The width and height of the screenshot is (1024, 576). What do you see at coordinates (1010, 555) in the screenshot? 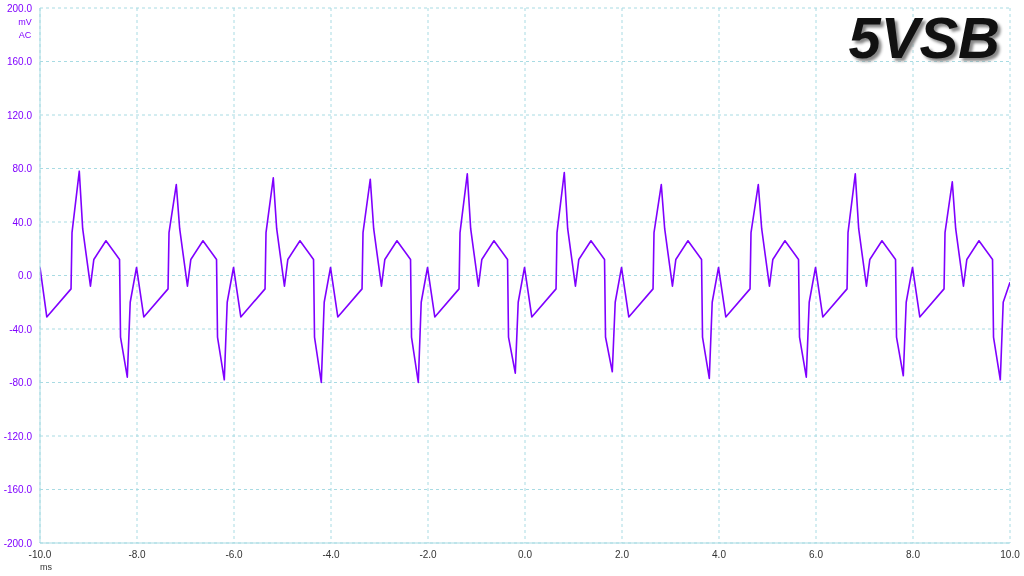
I see `x-tick-label: 10.0` at bounding box center [1010, 555].